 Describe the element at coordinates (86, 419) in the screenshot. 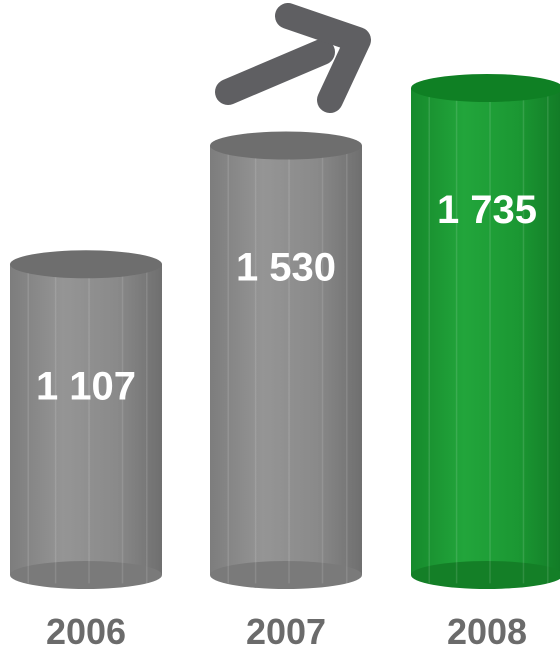

I see `bar-2006` at that location.